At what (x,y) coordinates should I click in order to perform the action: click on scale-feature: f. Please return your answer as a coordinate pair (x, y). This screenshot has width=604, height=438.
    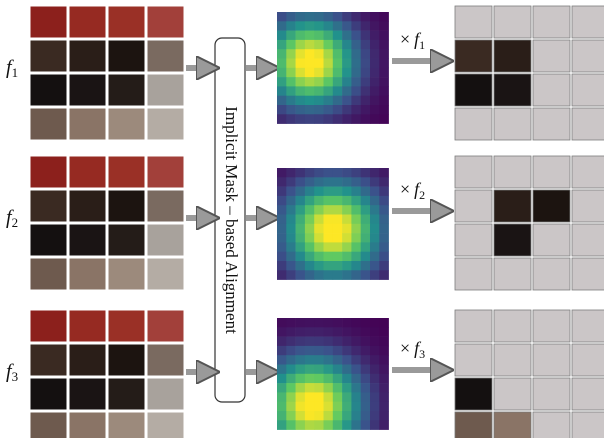
    Looking at the image, I should click on (418, 348).